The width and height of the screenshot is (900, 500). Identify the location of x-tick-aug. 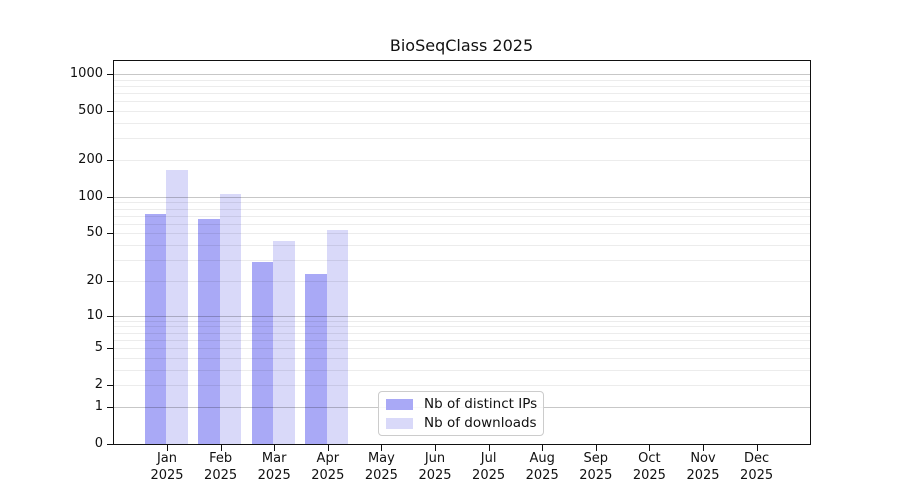
(543, 448).